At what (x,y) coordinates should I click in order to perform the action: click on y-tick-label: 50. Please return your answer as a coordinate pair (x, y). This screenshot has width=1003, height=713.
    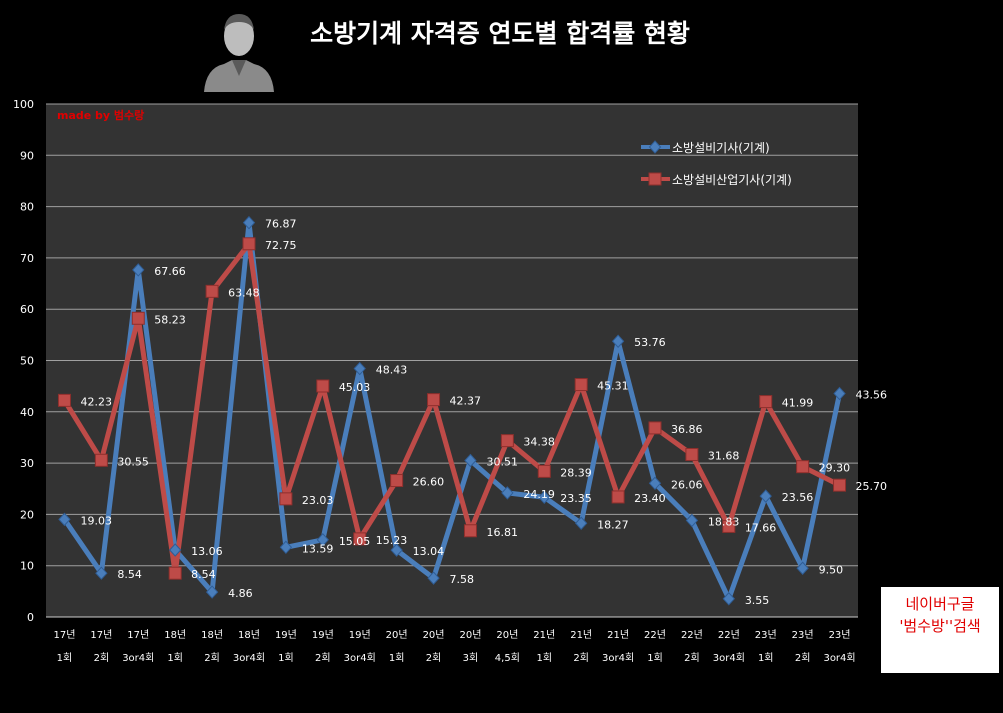
    Looking at the image, I should click on (27, 361).